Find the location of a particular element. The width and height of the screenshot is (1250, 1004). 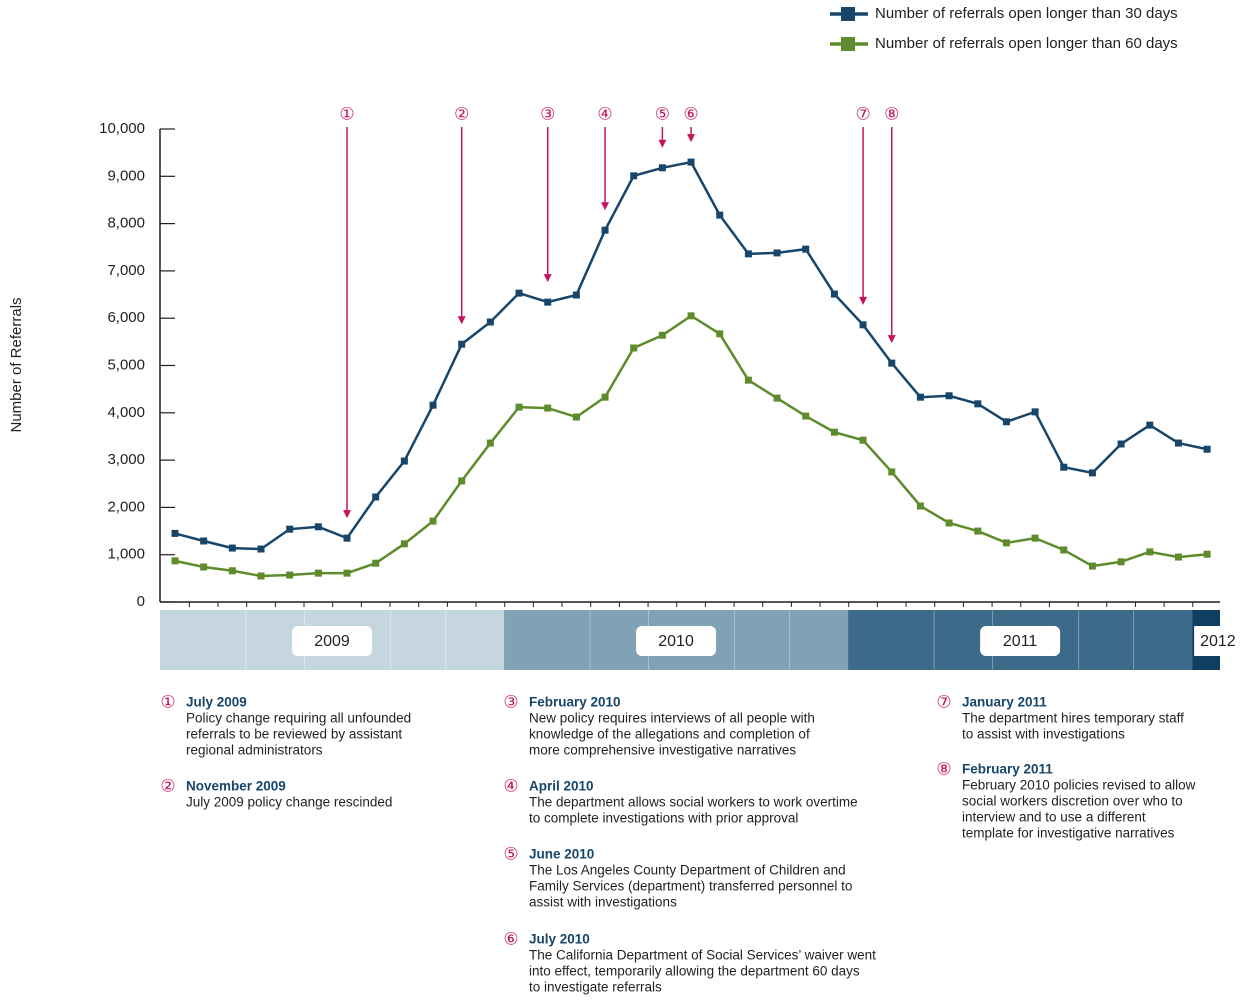

note-text: February 2010 policies revised to allow is located at coordinates (1079, 785).